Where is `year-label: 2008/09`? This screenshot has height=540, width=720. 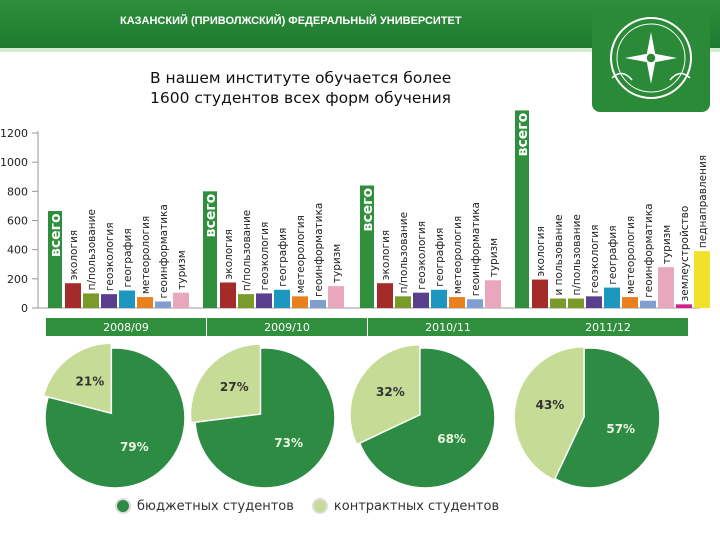 year-label: 2008/09 is located at coordinates (126, 327).